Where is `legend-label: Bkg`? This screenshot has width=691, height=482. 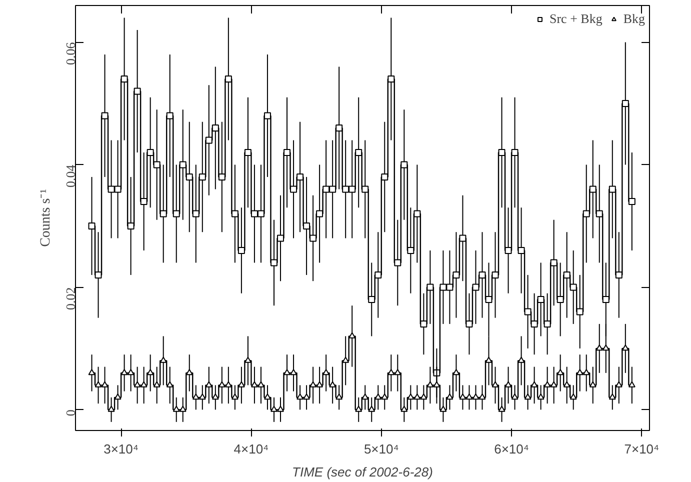 legend-label: Bkg is located at coordinates (634, 19).